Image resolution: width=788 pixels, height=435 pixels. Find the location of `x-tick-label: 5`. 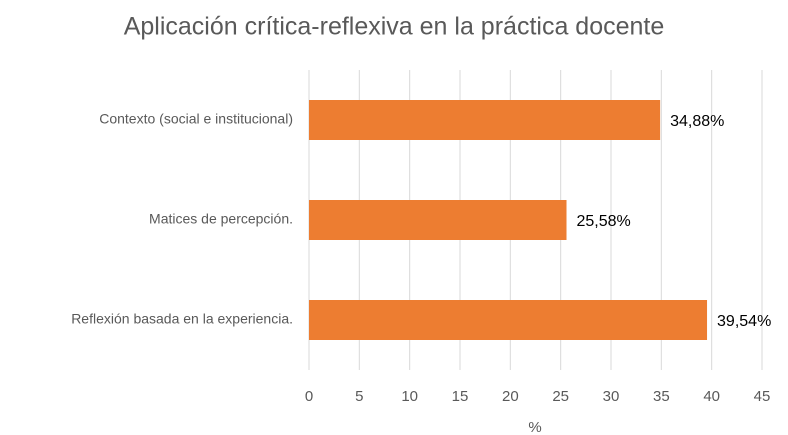

x-tick-label: 5 is located at coordinates (359, 396).